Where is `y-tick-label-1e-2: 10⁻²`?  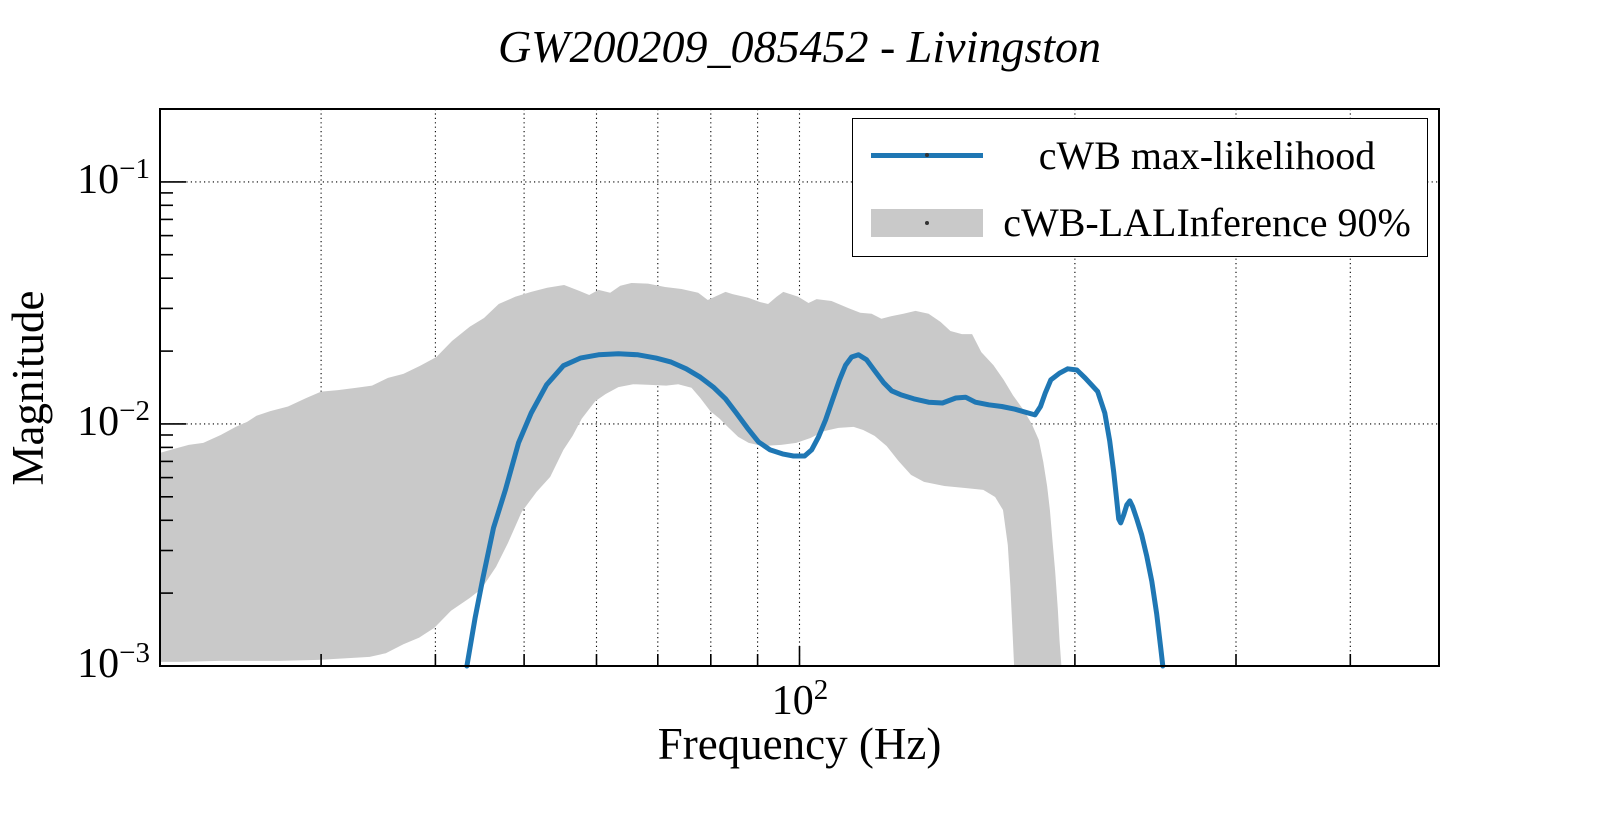
y-tick-label-1e-2: 10⁻² is located at coordinates (113, 420).